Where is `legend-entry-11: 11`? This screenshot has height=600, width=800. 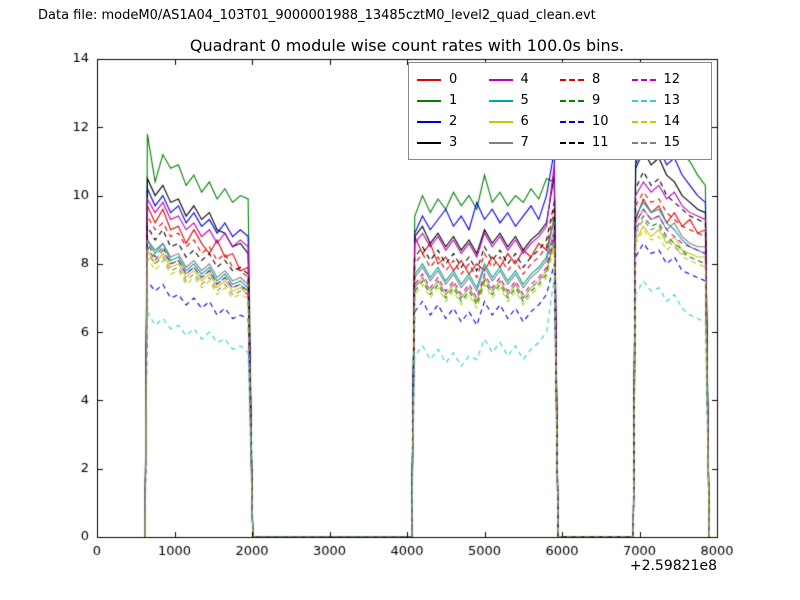
legend-entry-11: 11 is located at coordinates (596, 142).